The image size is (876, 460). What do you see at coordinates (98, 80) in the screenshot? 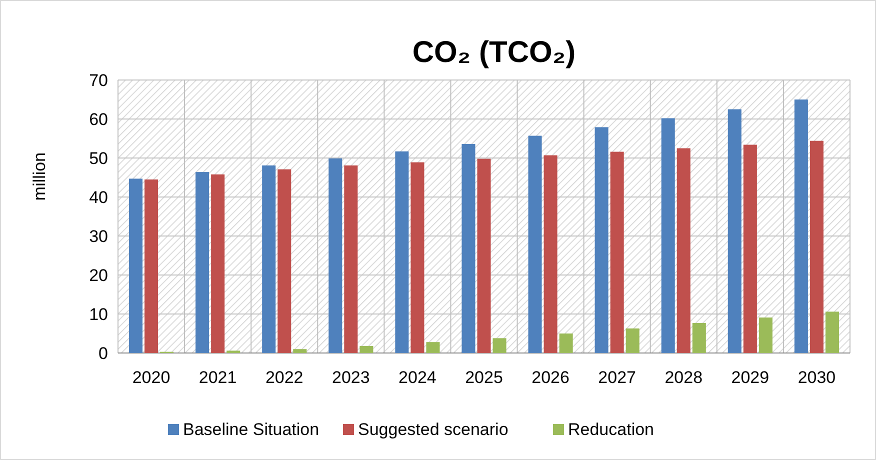
I see `y-tick-label: 70` at bounding box center [98, 80].